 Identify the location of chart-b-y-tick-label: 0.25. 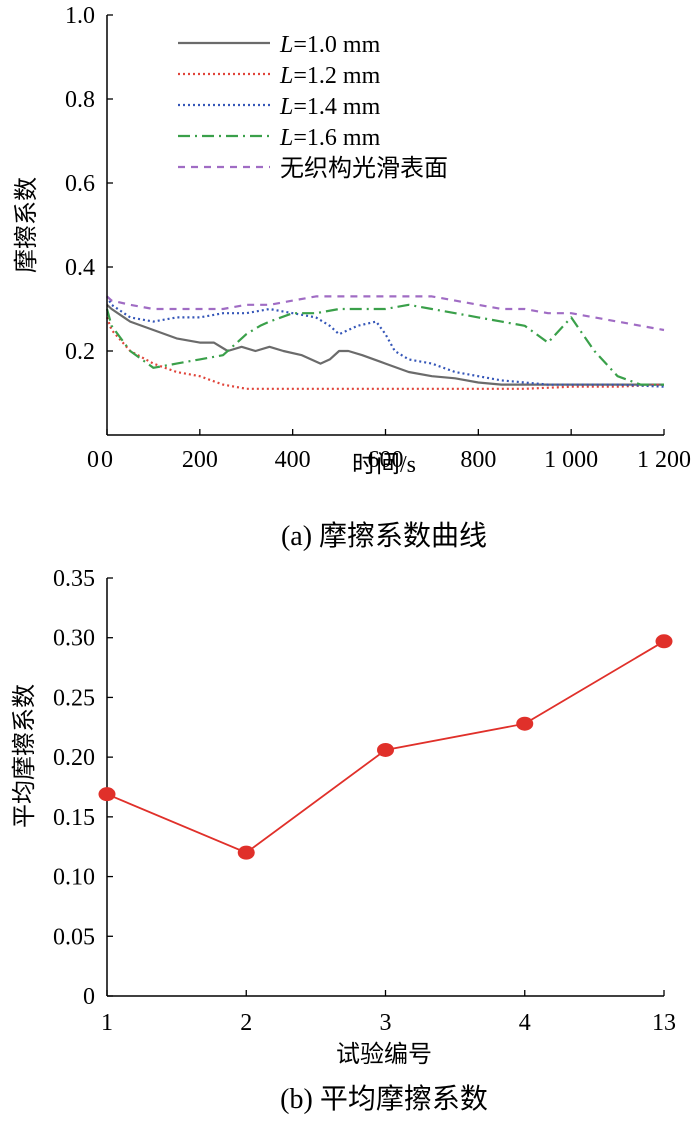
(74, 698).